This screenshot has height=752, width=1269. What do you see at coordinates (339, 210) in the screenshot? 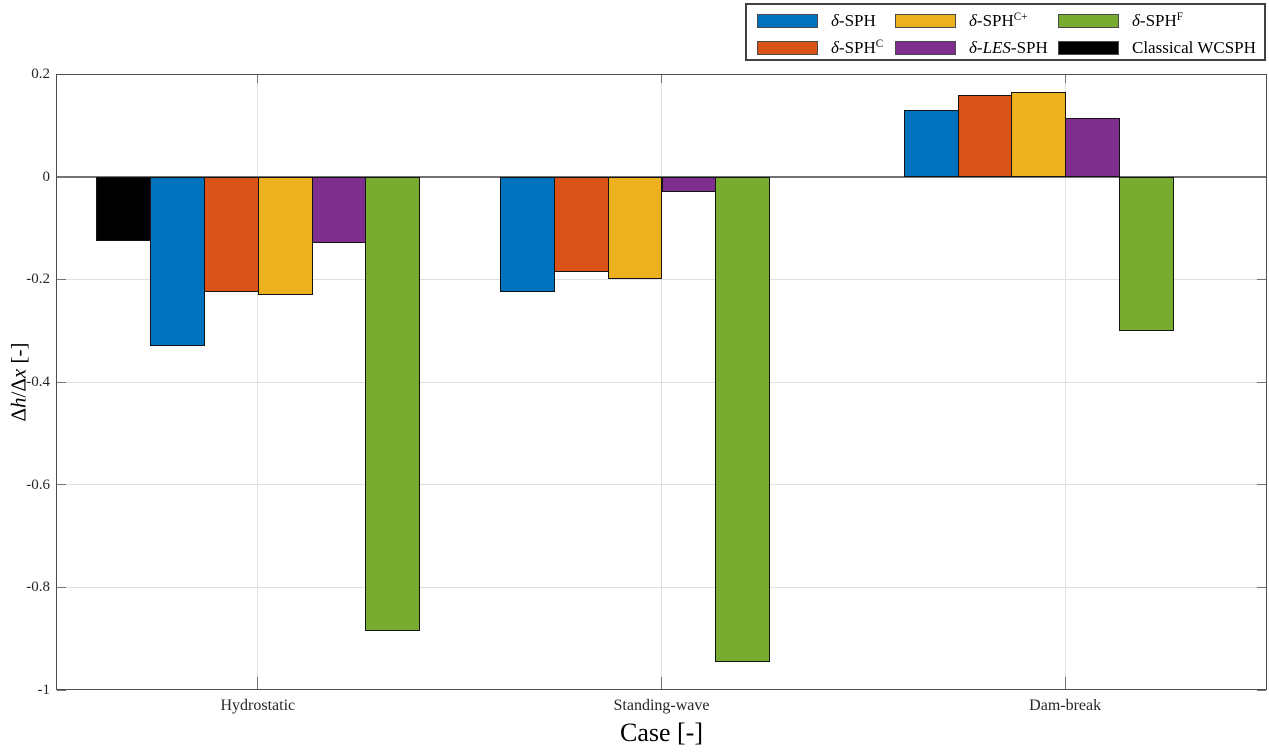
I see `bar-dles-hydrostatic` at bounding box center [339, 210].